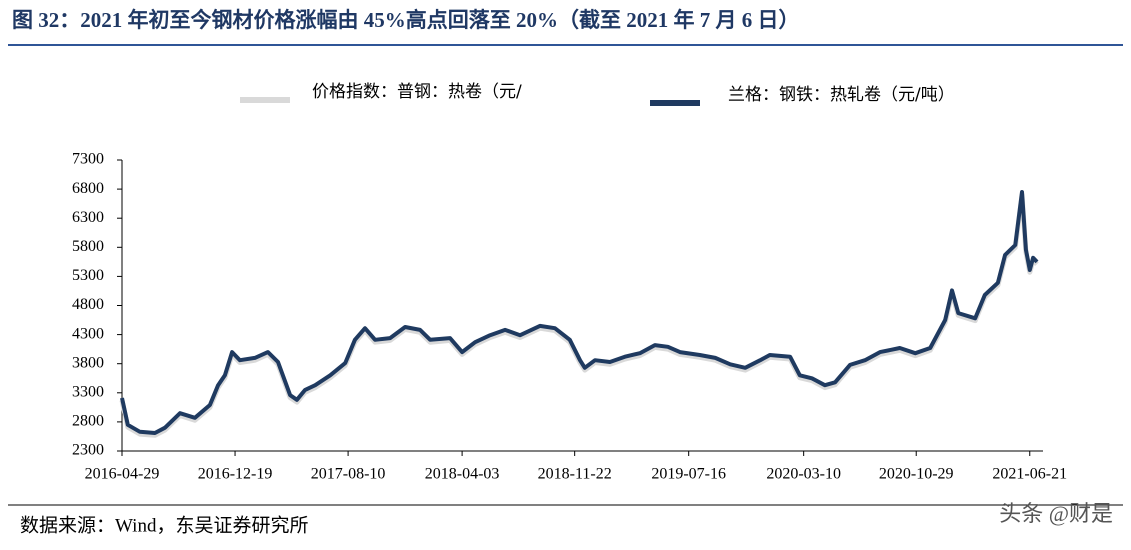 This screenshot has height=550, width=1131. I want to click on x-tick-label: 2020-10-29, so click(916, 474).